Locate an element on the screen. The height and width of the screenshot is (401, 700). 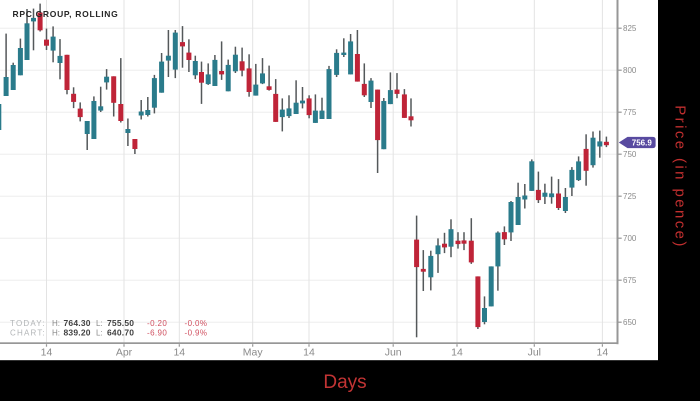
svg-text: Days is located at coordinates (344, 382).